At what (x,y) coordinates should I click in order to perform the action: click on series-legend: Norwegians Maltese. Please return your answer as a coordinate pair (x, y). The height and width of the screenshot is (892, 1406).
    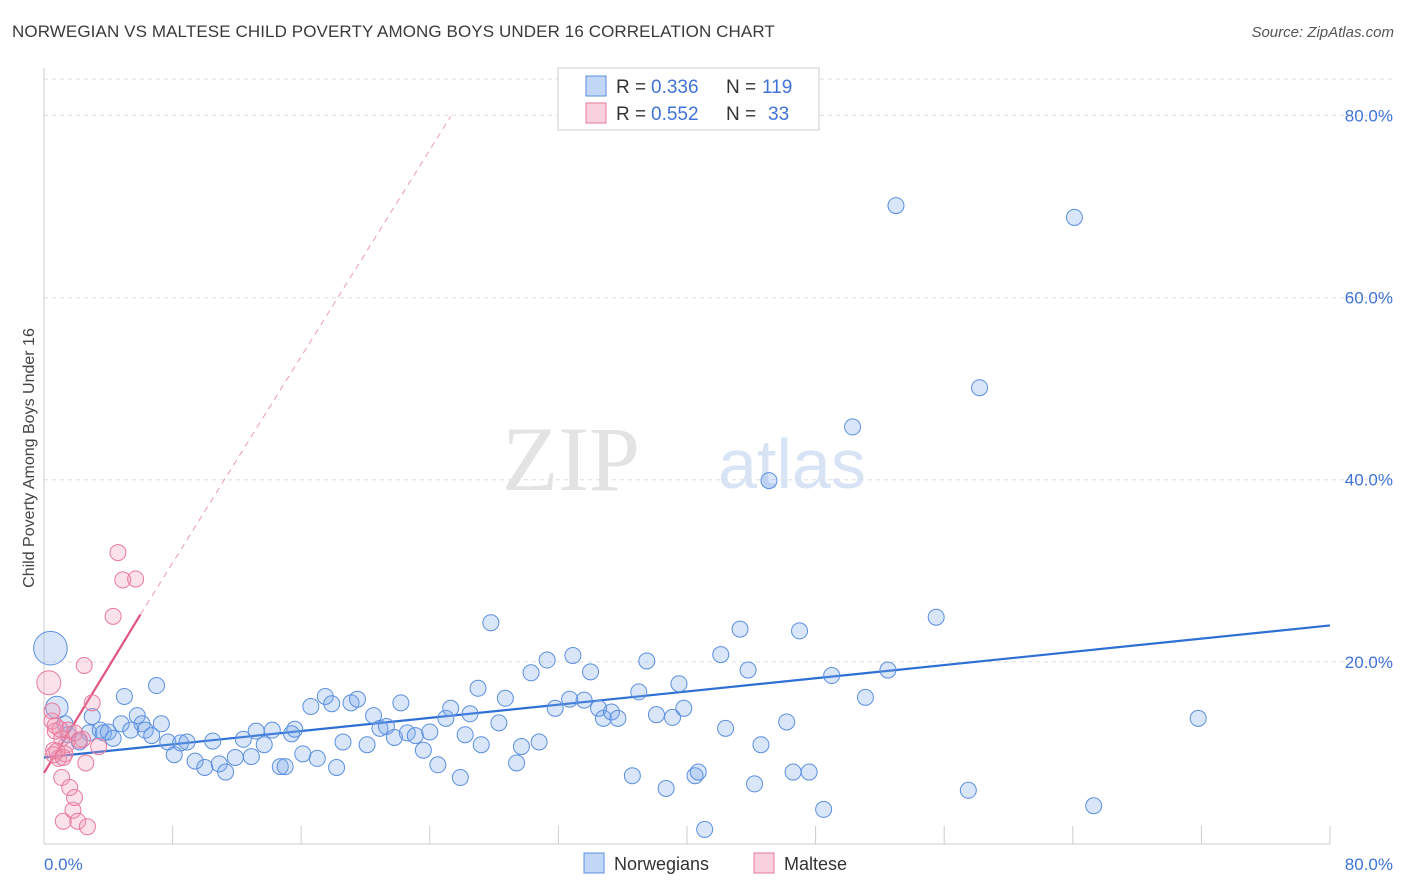
    Looking at the image, I should click on (715, 863).